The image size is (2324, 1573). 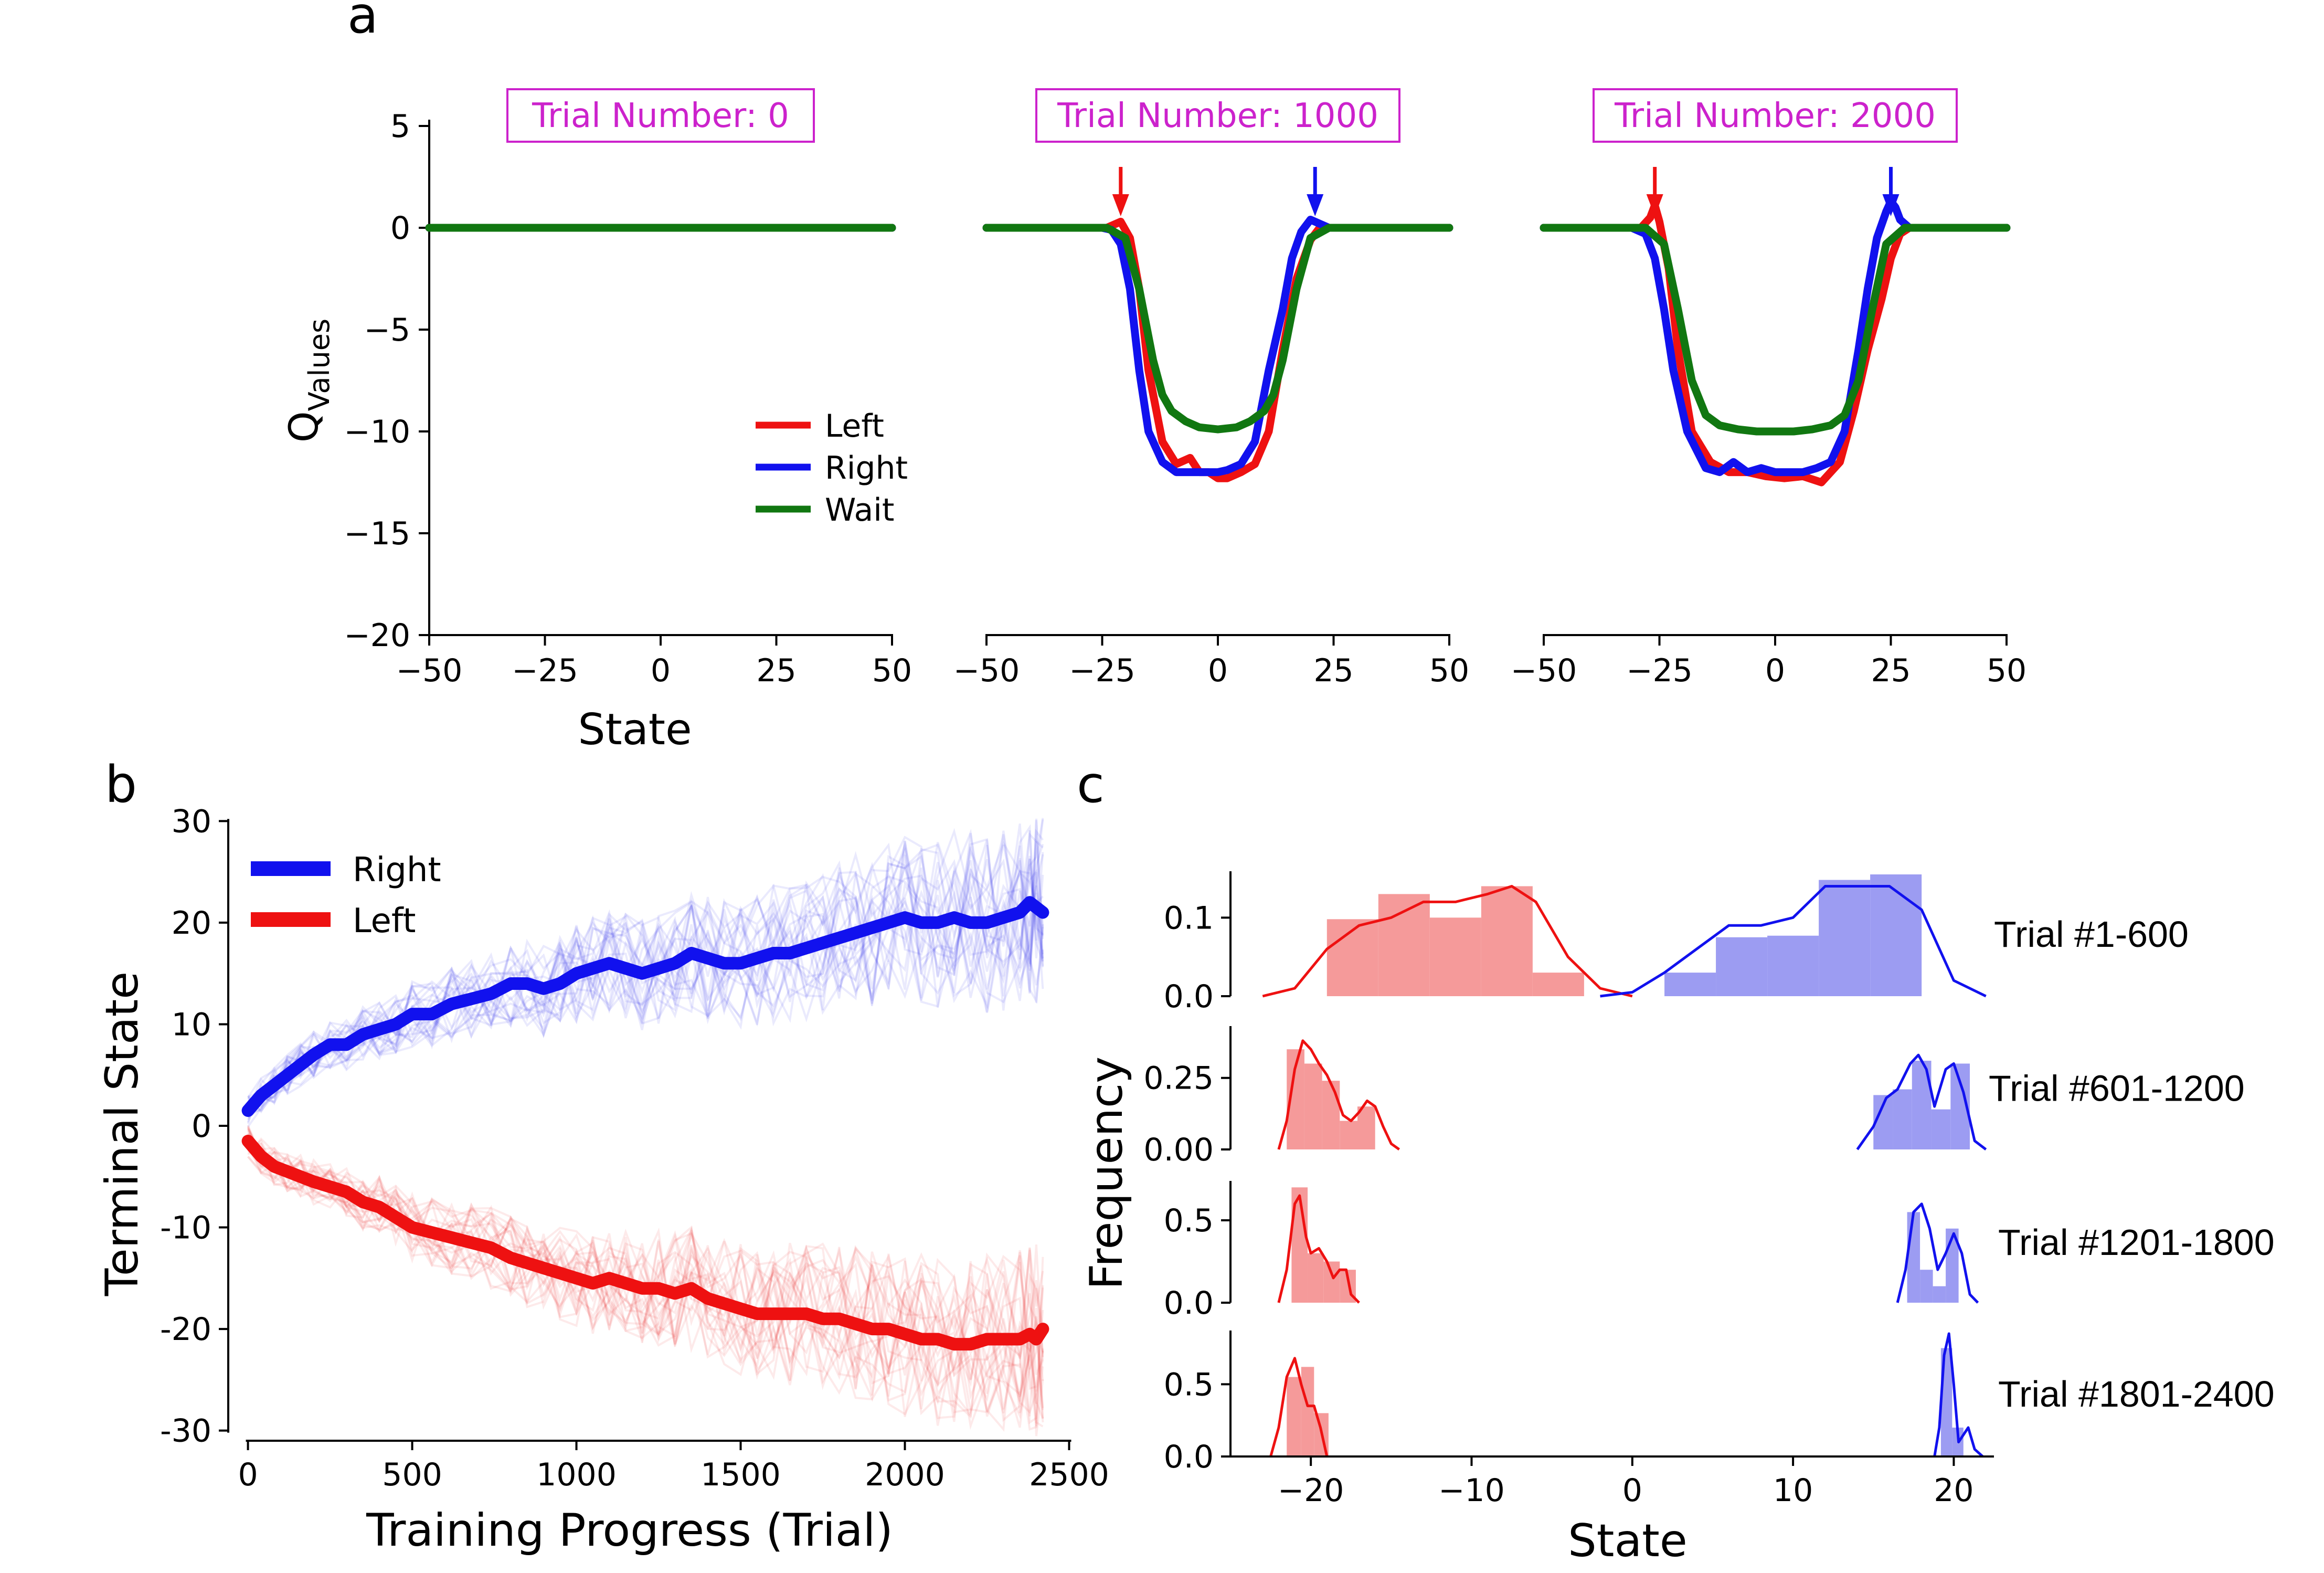 What do you see at coordinates (362, 23) in the screenshot?
I see `panel-label-a: a` at bounding box center [362, 23].